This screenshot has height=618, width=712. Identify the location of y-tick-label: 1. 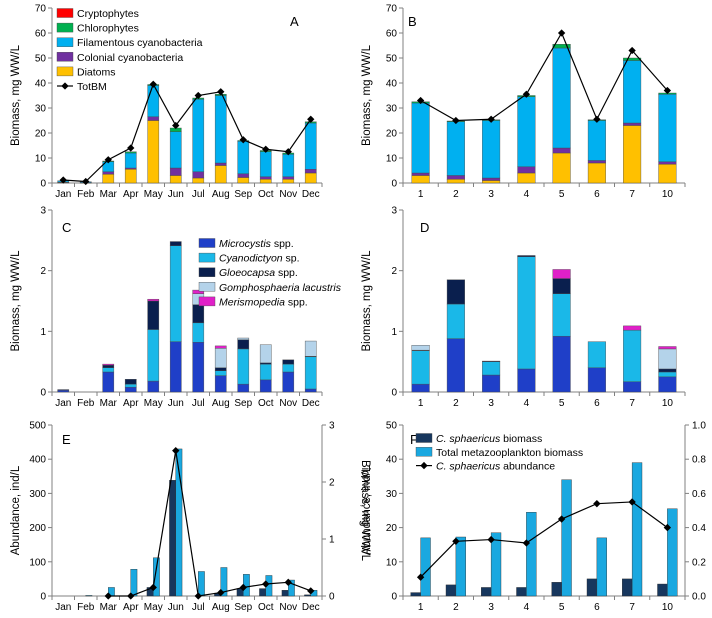
(43, 332).